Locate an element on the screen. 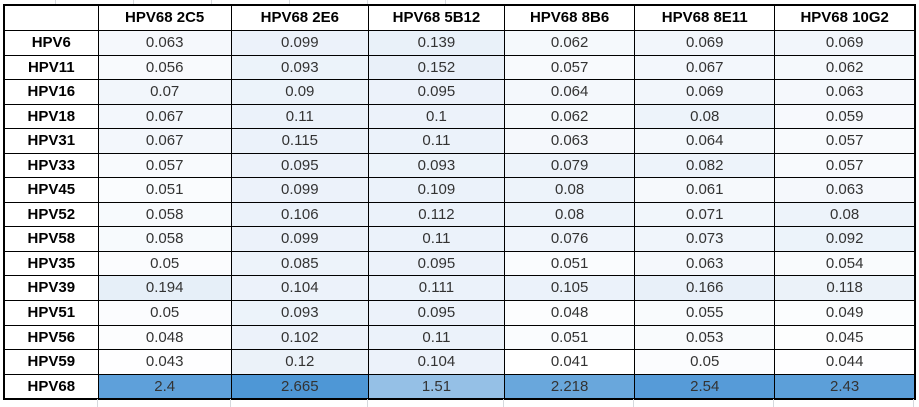 The image size is (919, 407). column-header: HPV68 2E6 is located at coordinates (299, 17).